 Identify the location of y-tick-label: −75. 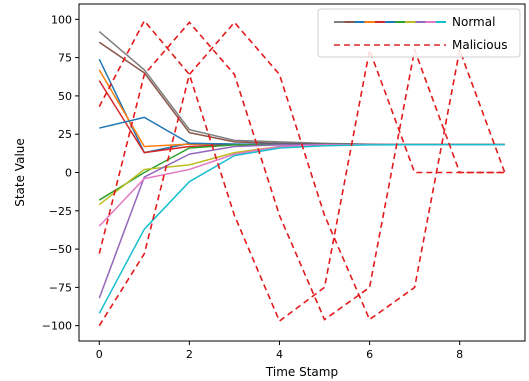
(60, 287).